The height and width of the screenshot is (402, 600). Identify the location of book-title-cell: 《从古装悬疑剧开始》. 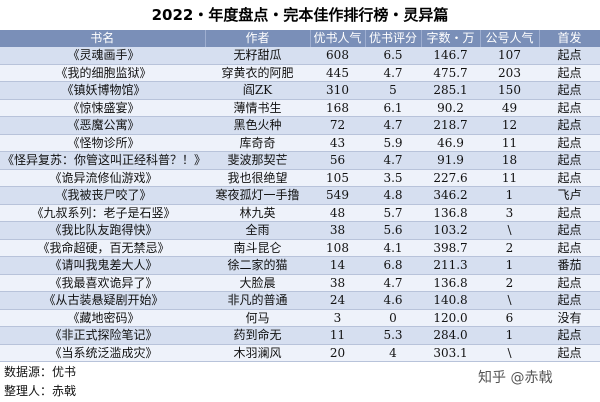
(102, 300).